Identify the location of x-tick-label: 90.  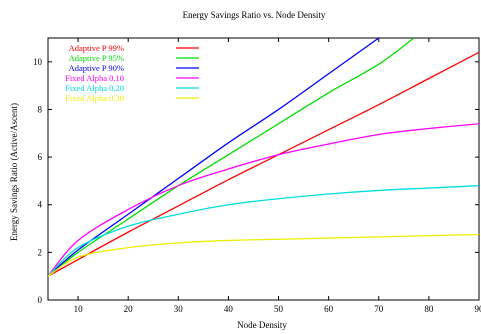
(478, 309).